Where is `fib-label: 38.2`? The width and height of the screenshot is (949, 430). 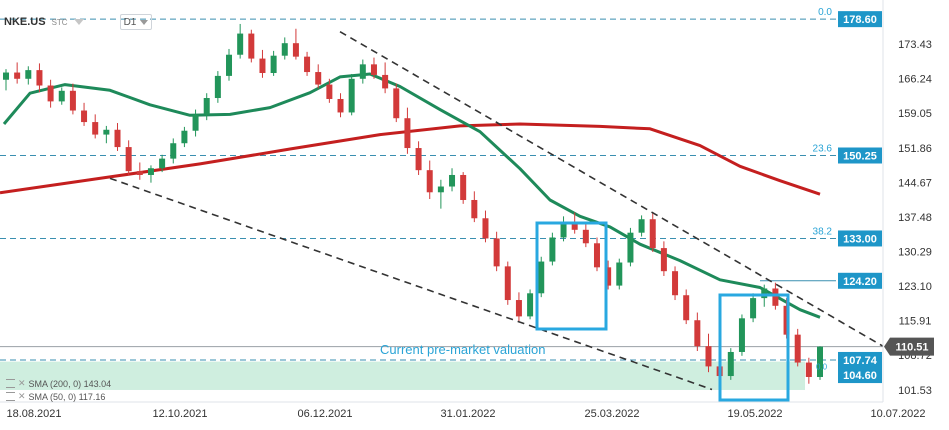 fib-label: 38.2 is located at coordinates (823, 231).